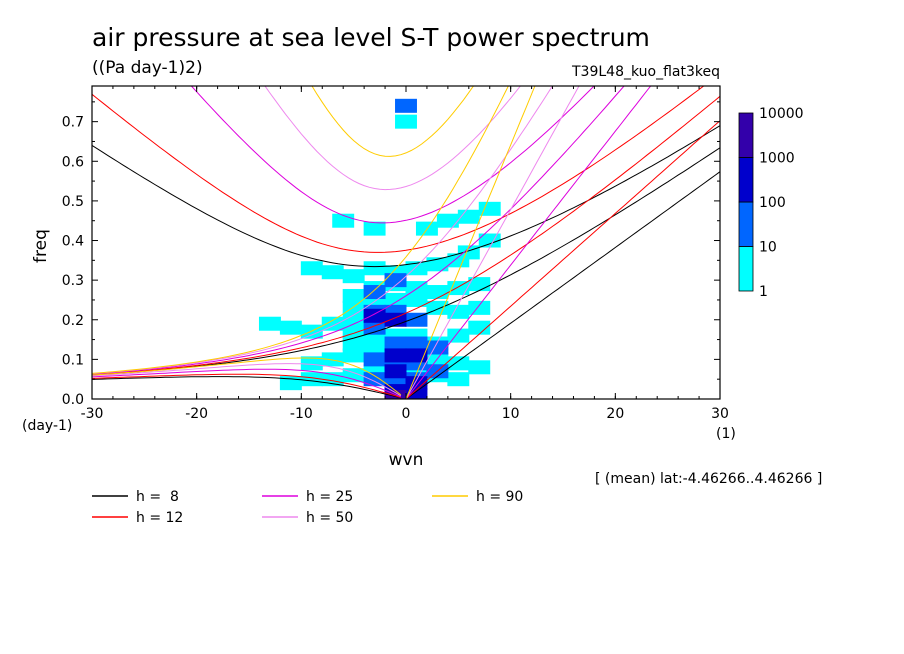 Image resolution: width=904 pixels, height=654 pixels. I want to click on rossby-wave-curve-h12, so click(246, 385).